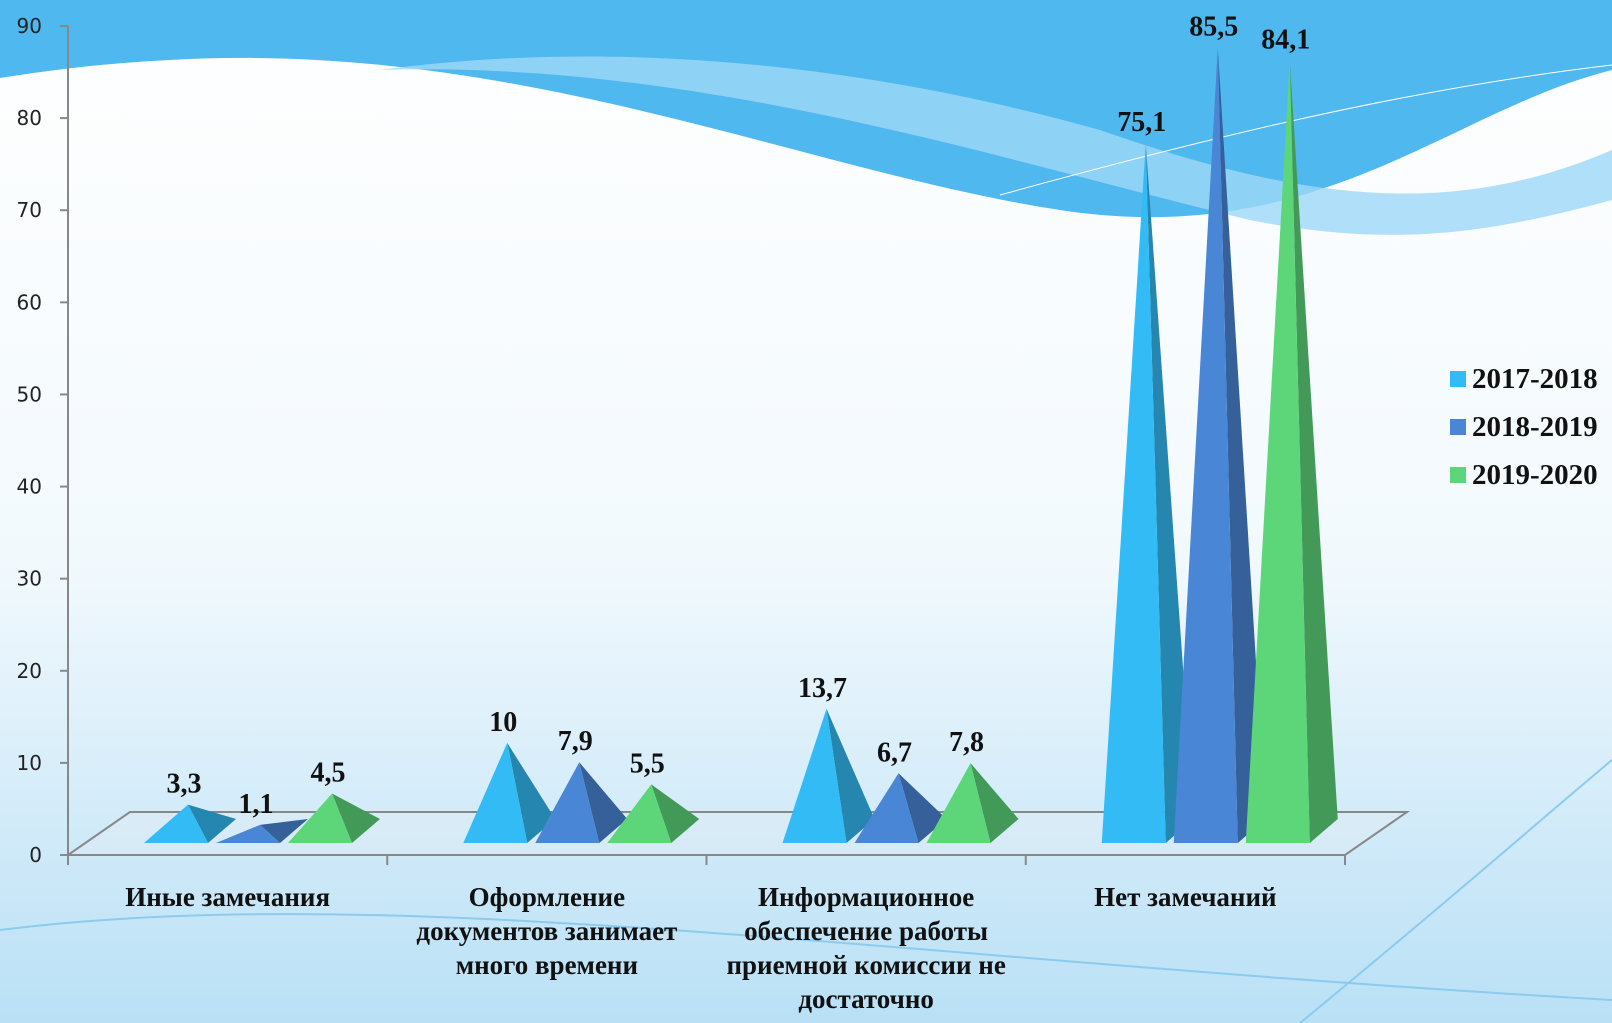 The width and height of the screenshot is (1612, 1023). I want to click on value-label: 84,1, so click(1285, 39).